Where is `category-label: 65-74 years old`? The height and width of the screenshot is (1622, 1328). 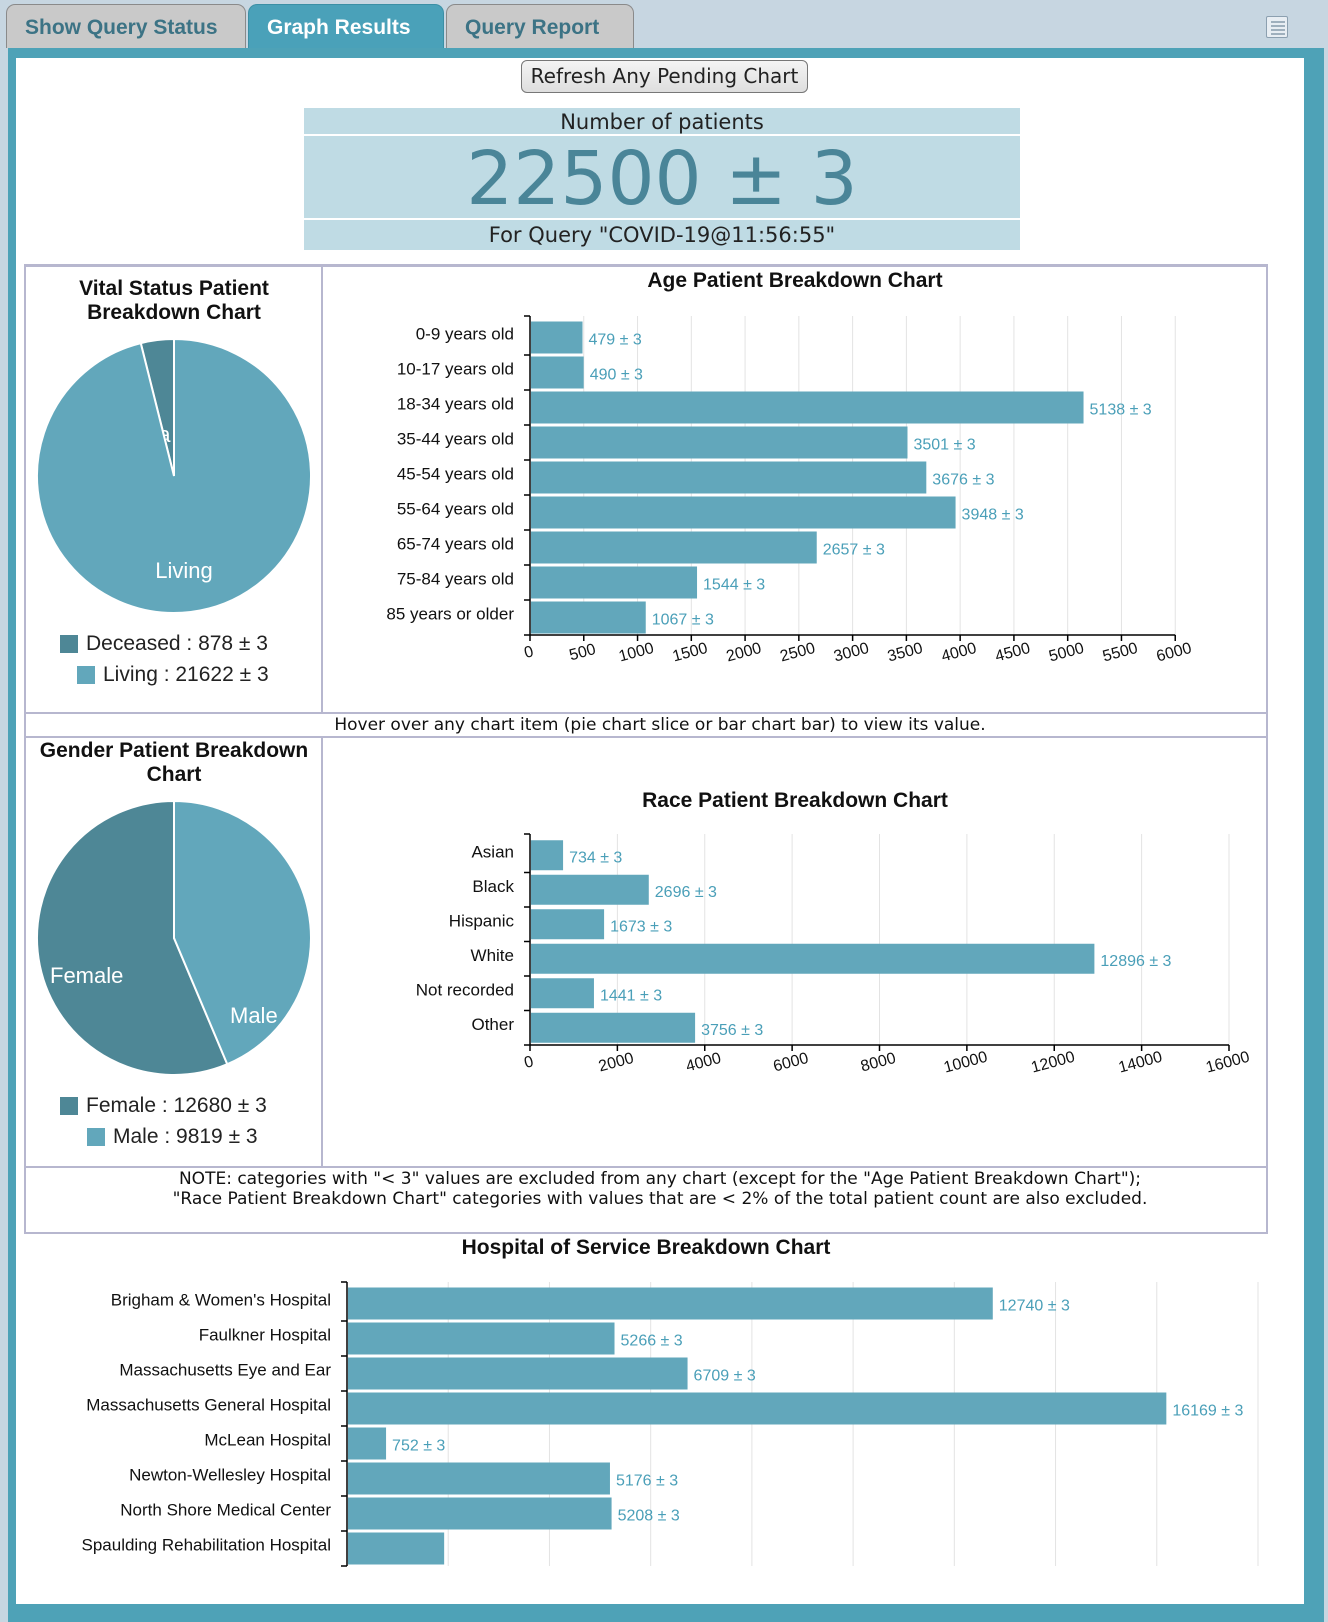
category-label: 65-74 years old is located at coordinates (455, 544).